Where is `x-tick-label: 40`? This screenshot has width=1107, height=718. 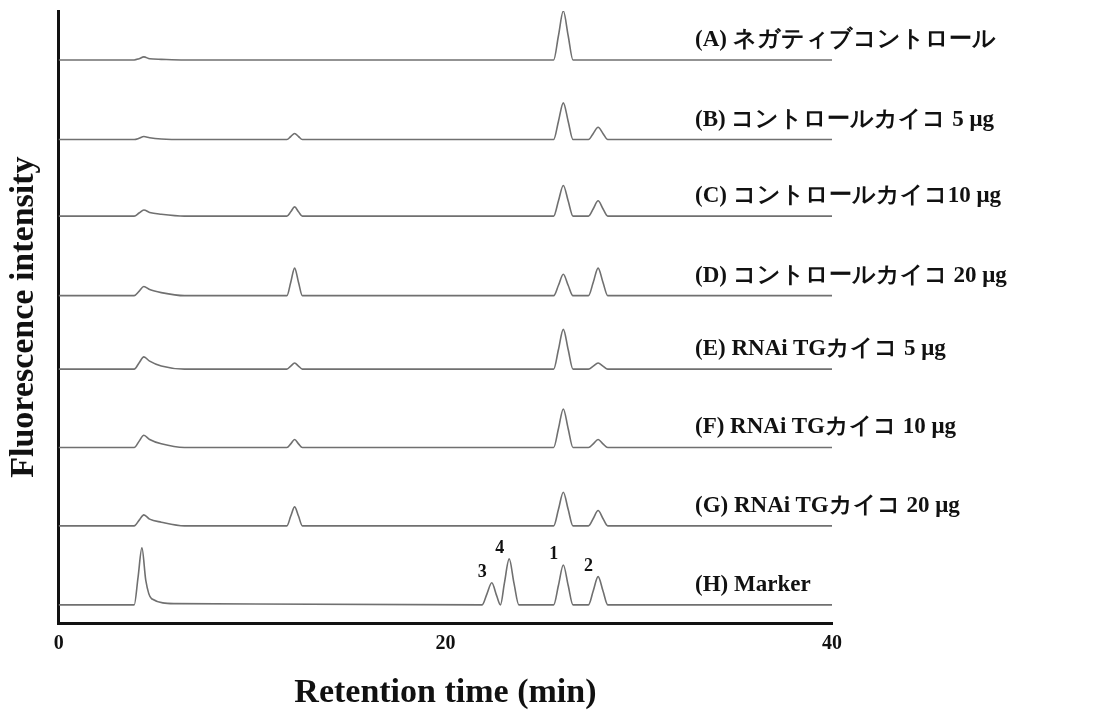 x-tick-label: 40 is located at coordinates (832, 642).